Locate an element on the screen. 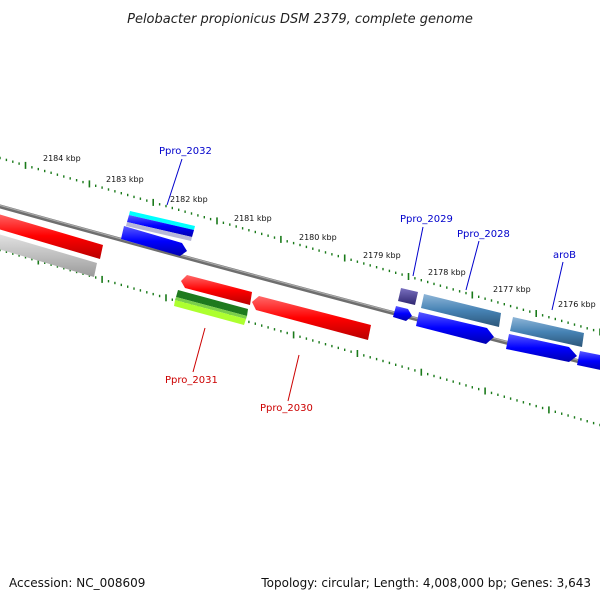 The height and width of the screenshot is (600, 600). gene-blue-ppro-2032 is located at coordinates (160, 226).